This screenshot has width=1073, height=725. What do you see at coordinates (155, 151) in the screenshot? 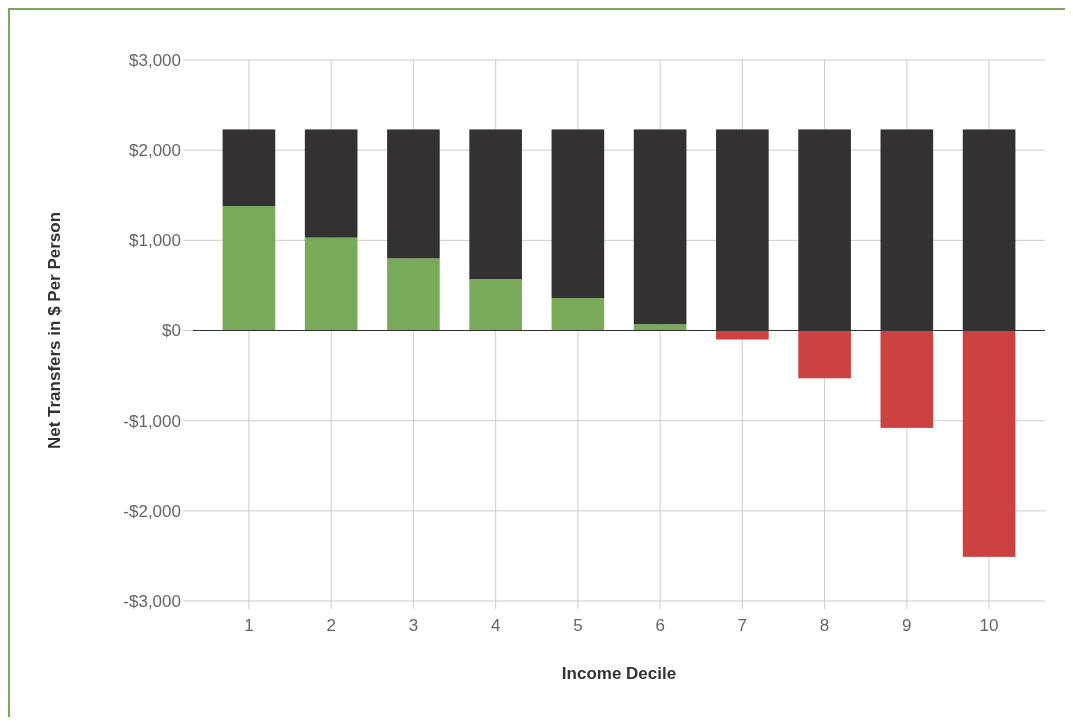
I see `y-tick-label: $2,000` at bounding box center [155, 151].